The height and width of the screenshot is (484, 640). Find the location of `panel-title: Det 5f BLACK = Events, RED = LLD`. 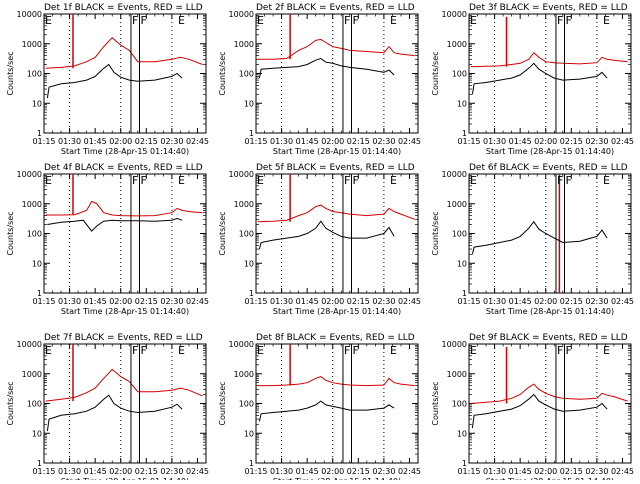

panel-title: Det 5f BLACK = Events, RED = LLD is located at coordinates (335, 168).